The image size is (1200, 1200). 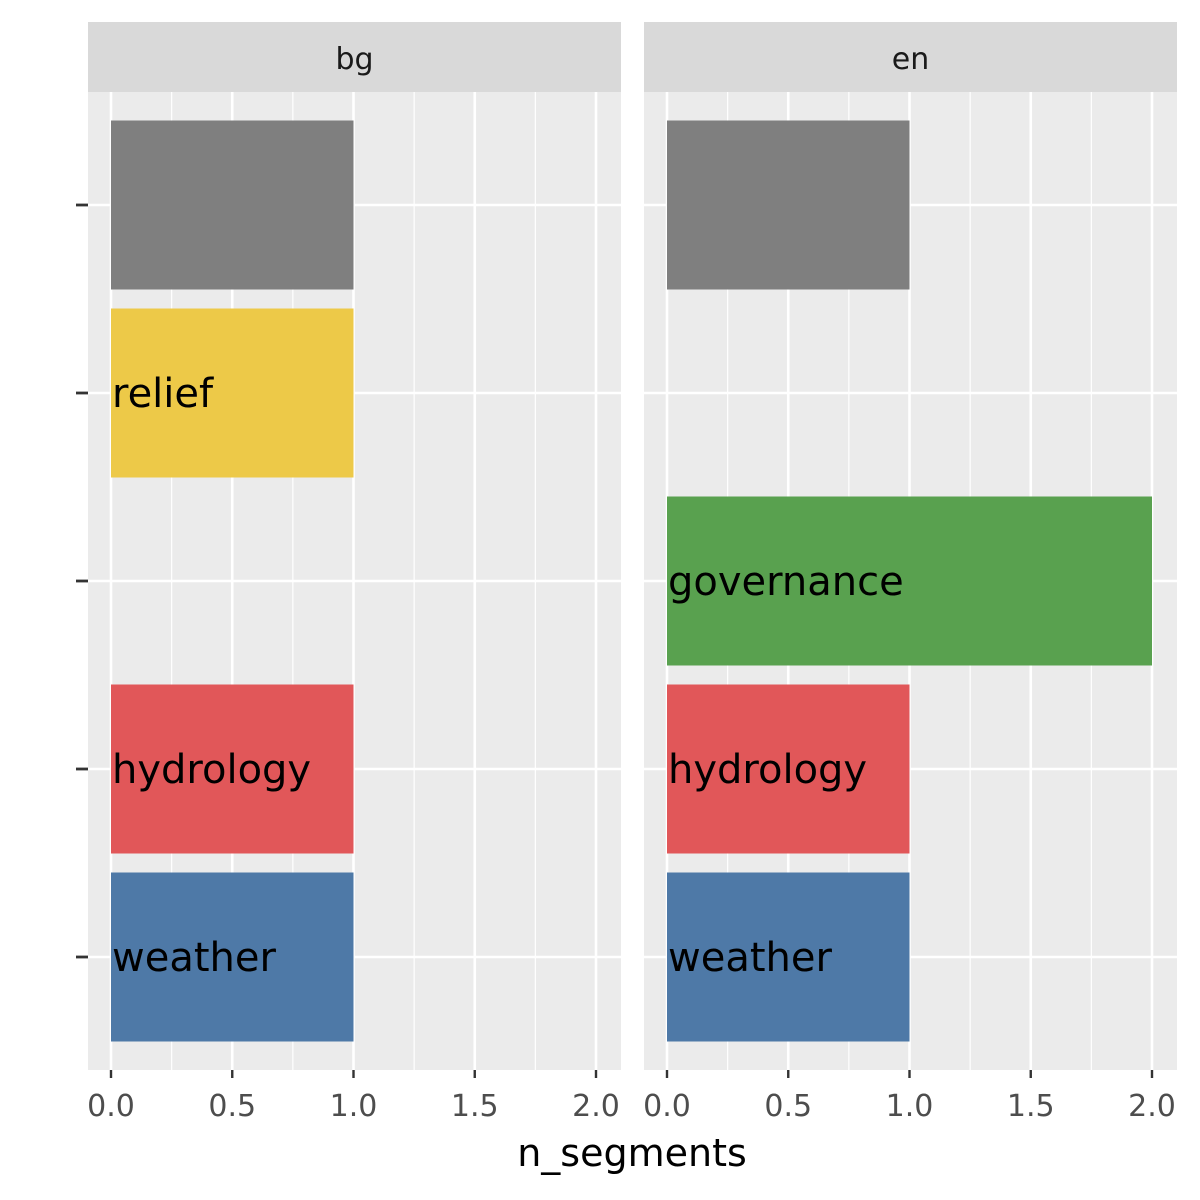 What do you see at coordinates (163, 394) in the screenshot?
I see `bar-label: relief` at bounding box center [163, 394].